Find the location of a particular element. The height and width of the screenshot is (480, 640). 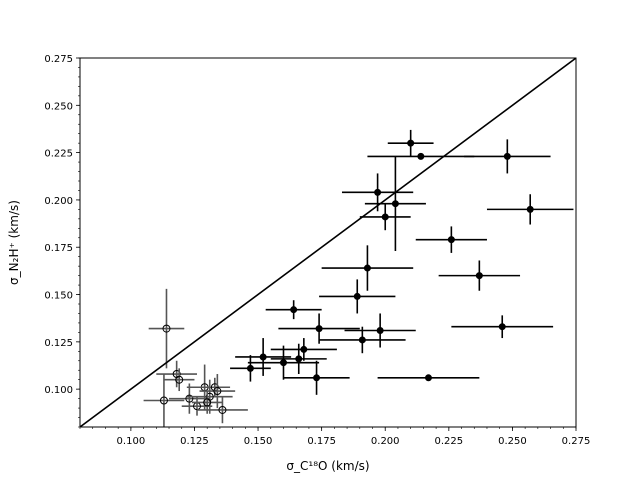

x-tick-label: 0.250 is located at coordinates (512, 441).